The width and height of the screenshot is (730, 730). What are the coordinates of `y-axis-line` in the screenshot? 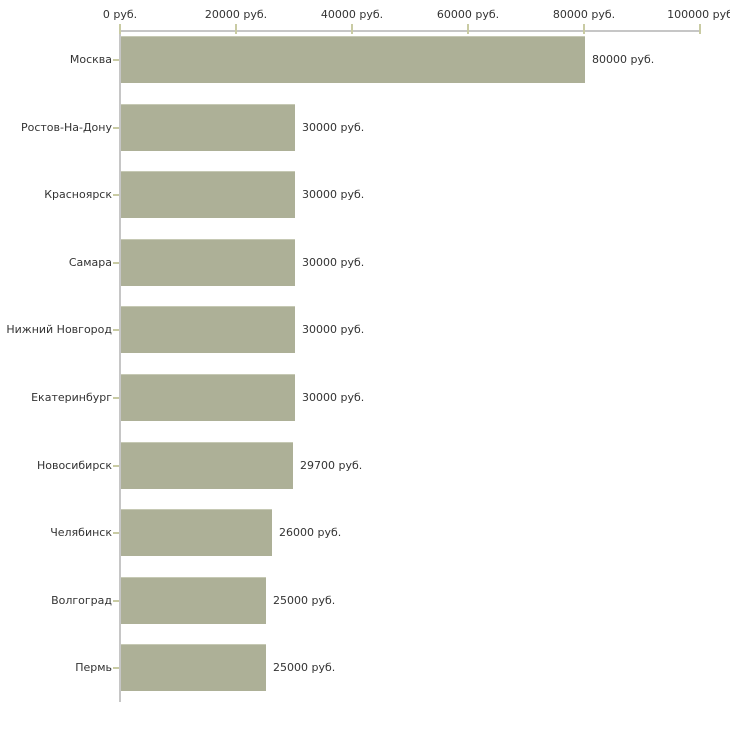 It's located at (120, 366).